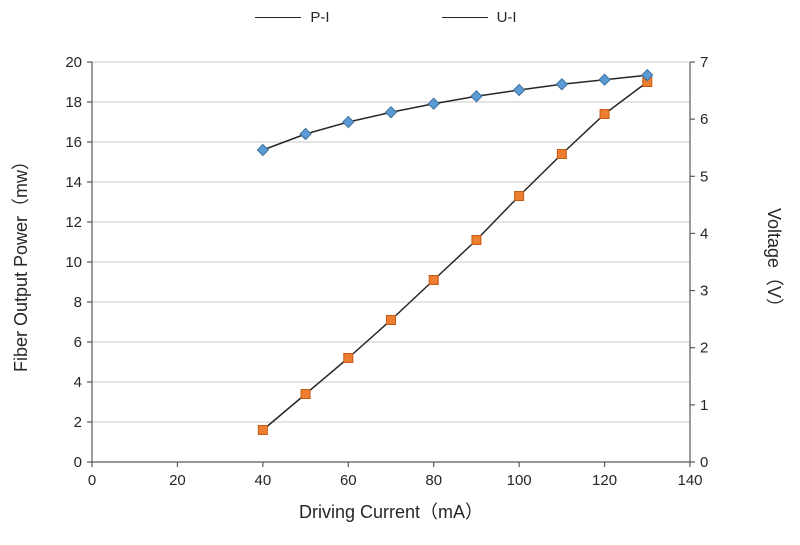 The width and height of the screenshot is (800, 545). Describe the element at coordinates (278, 17) in the screenshot. I see `legend-line-pi` at that location.